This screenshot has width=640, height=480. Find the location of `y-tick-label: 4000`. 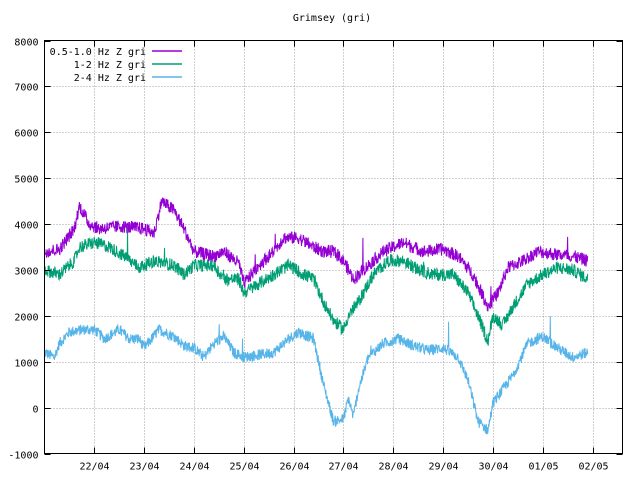

y-tick-label: 4000 is located at coordinates (26, 226).